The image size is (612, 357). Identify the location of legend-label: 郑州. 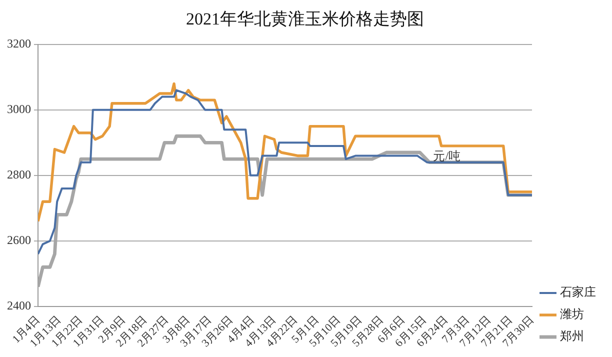
(572, 336).